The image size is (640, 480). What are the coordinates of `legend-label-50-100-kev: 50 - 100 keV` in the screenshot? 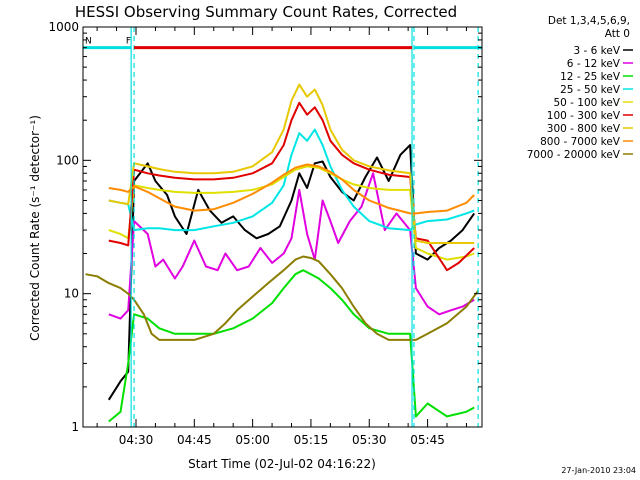 It's located at (586, 103).